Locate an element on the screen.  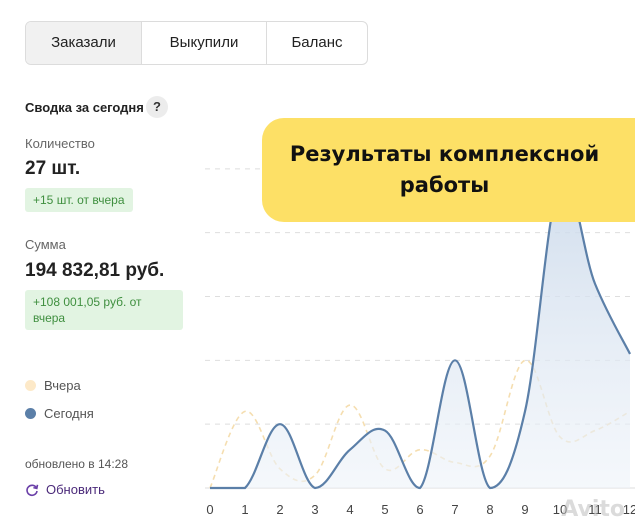
x-tick-label: 12 is located at coordinates (629, 509).